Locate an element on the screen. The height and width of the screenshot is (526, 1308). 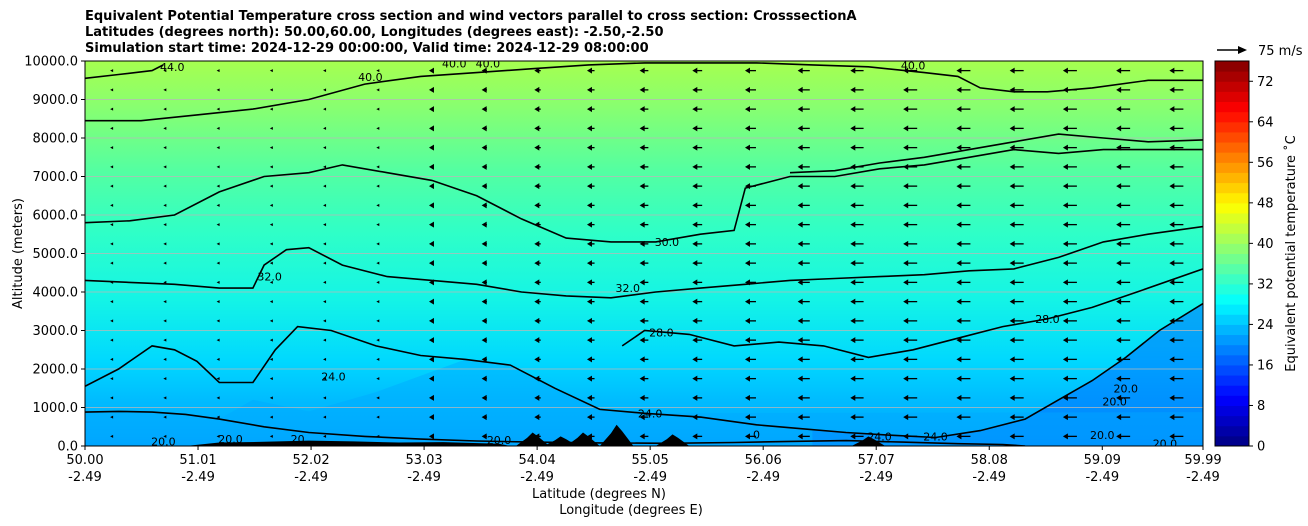
contour-label: 24.0 is located at coordinates (650, 413).